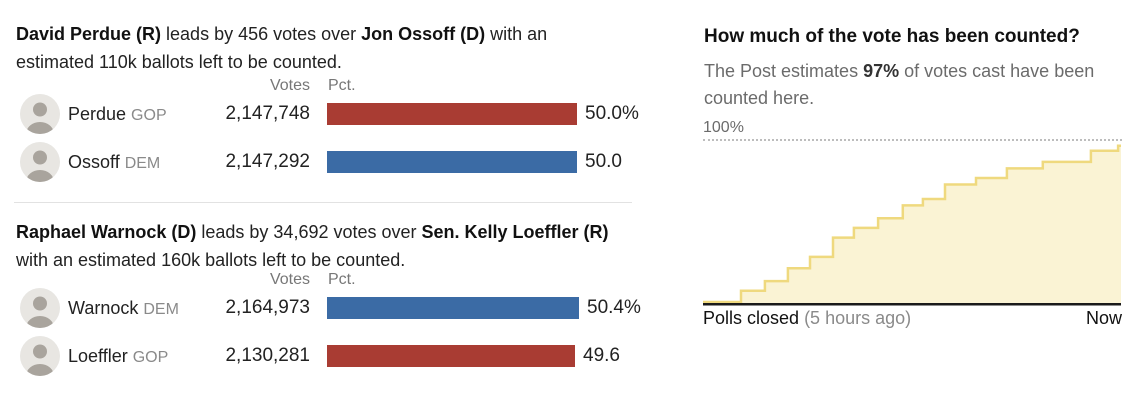  Describe the element at coordinates (114, 162) in the screenshot. I see `candidate-name: Ossoff DEM` at that location.